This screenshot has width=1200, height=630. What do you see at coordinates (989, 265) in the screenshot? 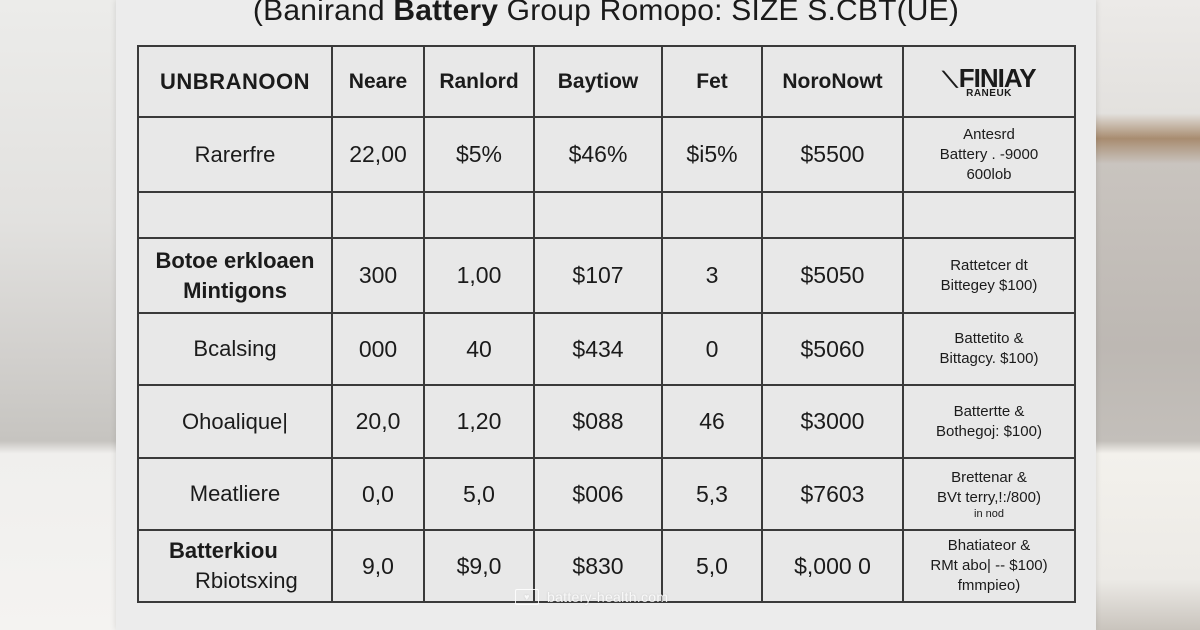
I see `note-line: Rattetcer dt` at bounding box center [989, 265].